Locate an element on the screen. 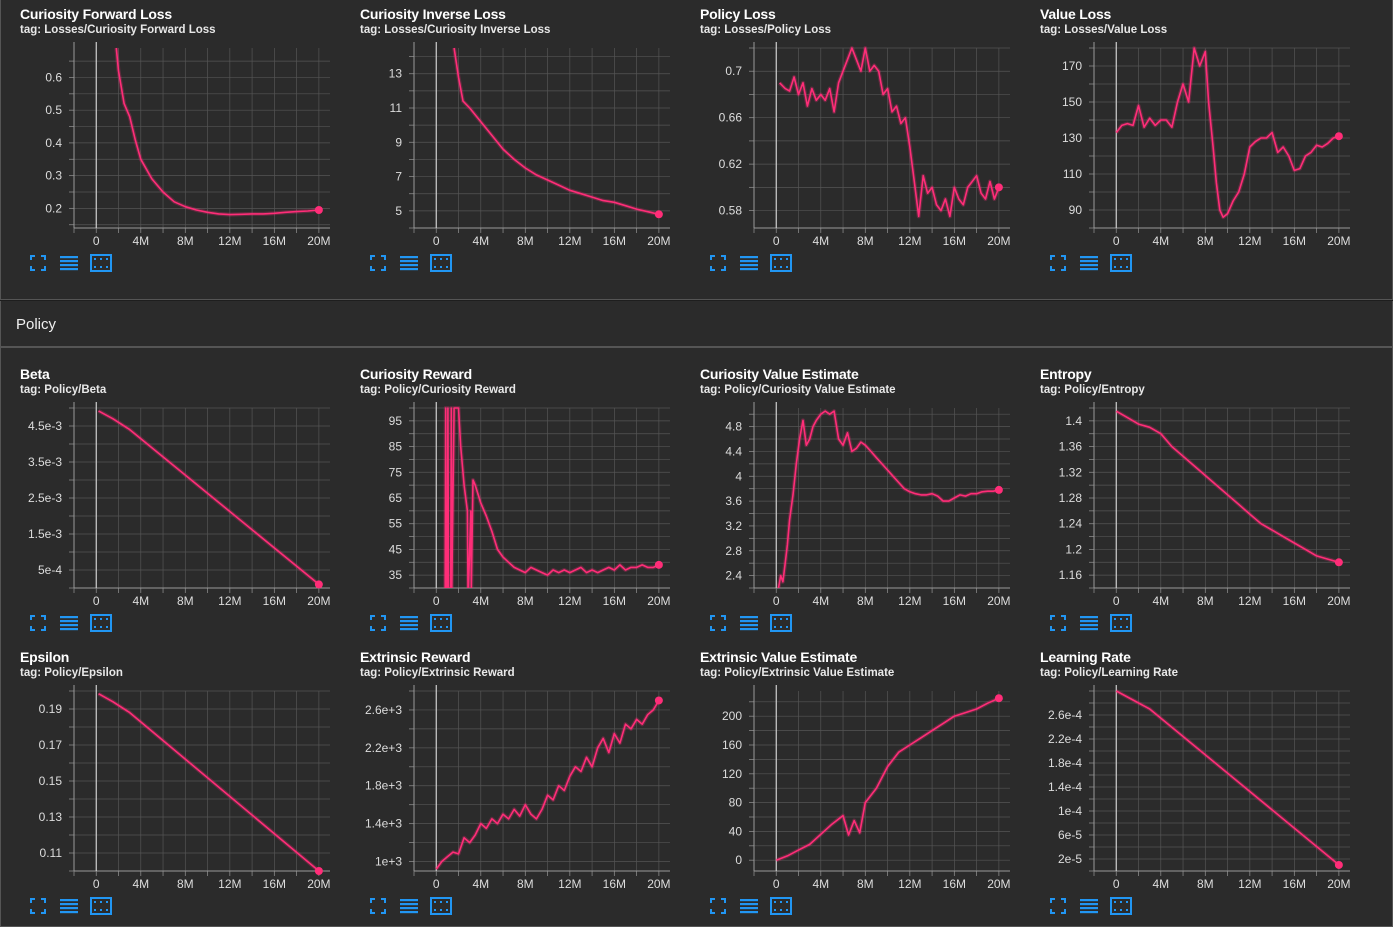  chart-title: Entropy is located at coordinates (1066, 374).